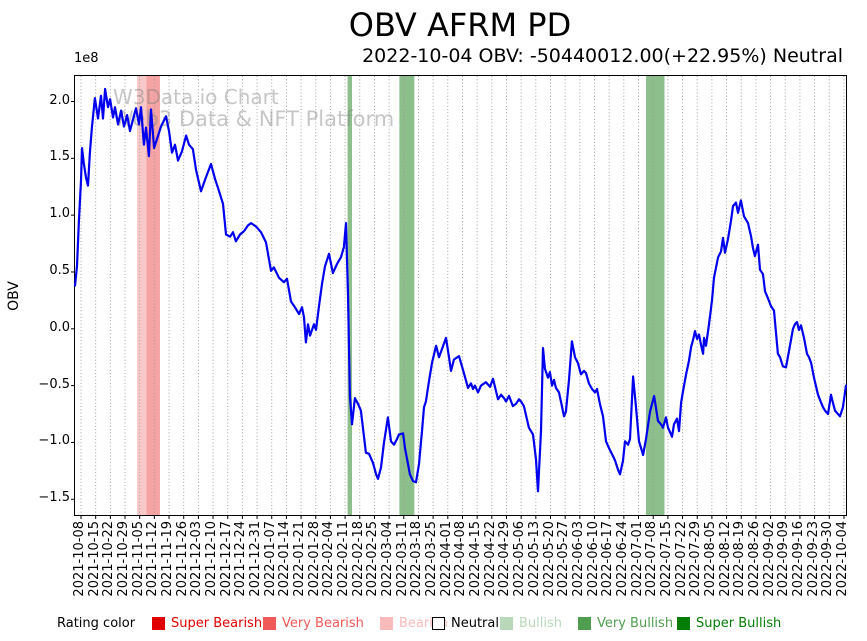 This screenshot has height=641, width=867. Describe the element at coordinates (622, 559) in the screenshot. I see `x-tick-label: 2022-06-24` at that location.